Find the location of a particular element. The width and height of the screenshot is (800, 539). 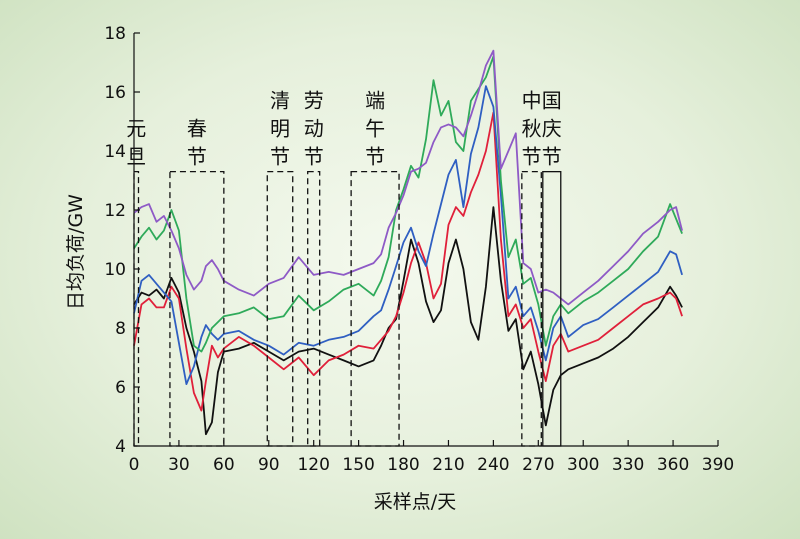

x-tick-label: 90 is located at coordinates (269, 465).